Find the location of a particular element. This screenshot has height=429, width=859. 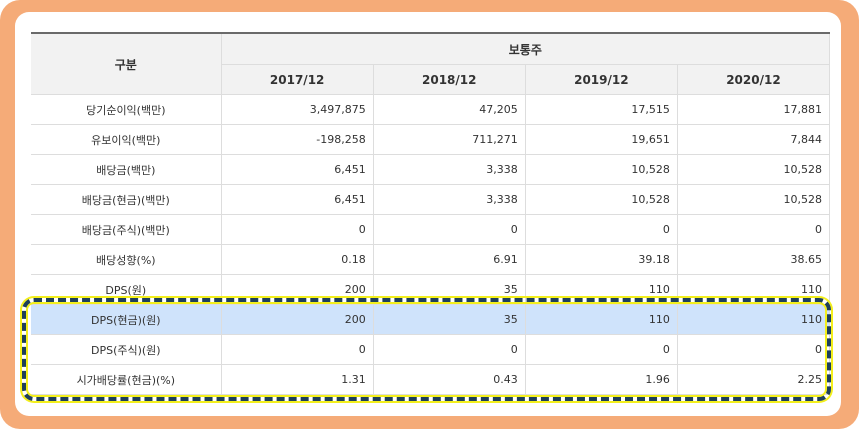

table-row: 시가배당률(현금)(%) 1.31 0.43 1.96 2.25 is located at coordinates (431, 379).